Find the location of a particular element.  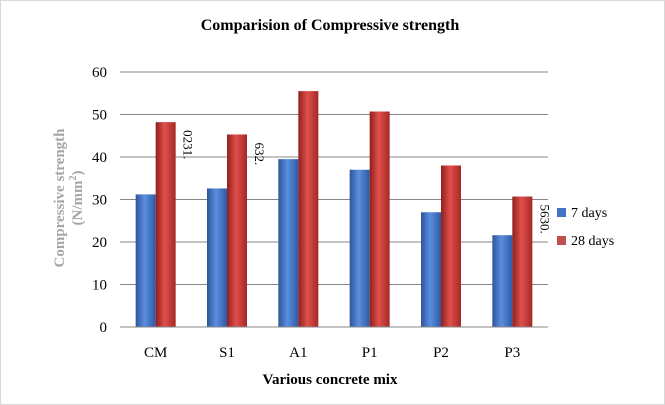

bar-7-days-p1 is located at coordinates (360, 248).